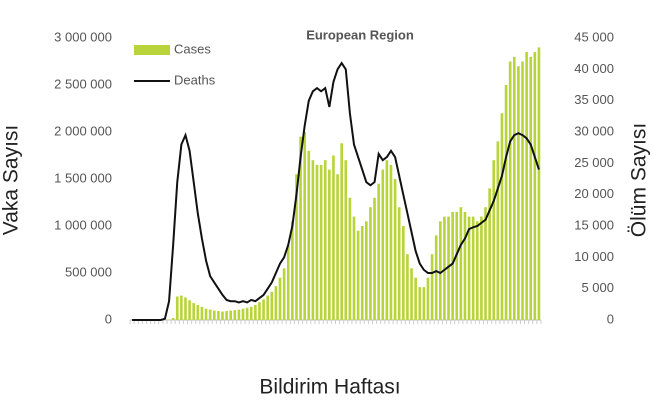  What do you see at coordinates (329, 387) in the screenshot?
I see `x-axis-label: Bildirim Haftası` at bounding box center [329, 387].